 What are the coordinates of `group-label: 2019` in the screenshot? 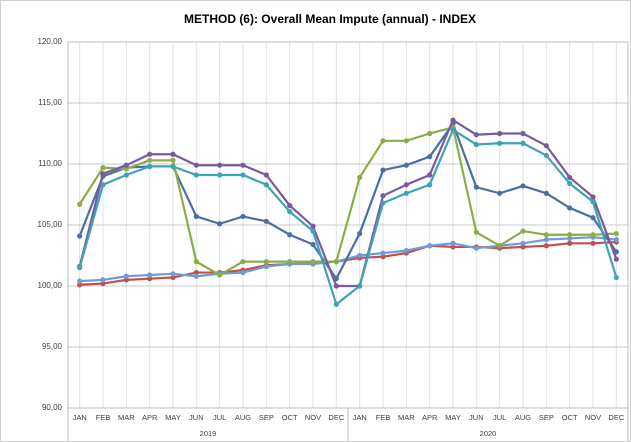 It's located at (208, 433).